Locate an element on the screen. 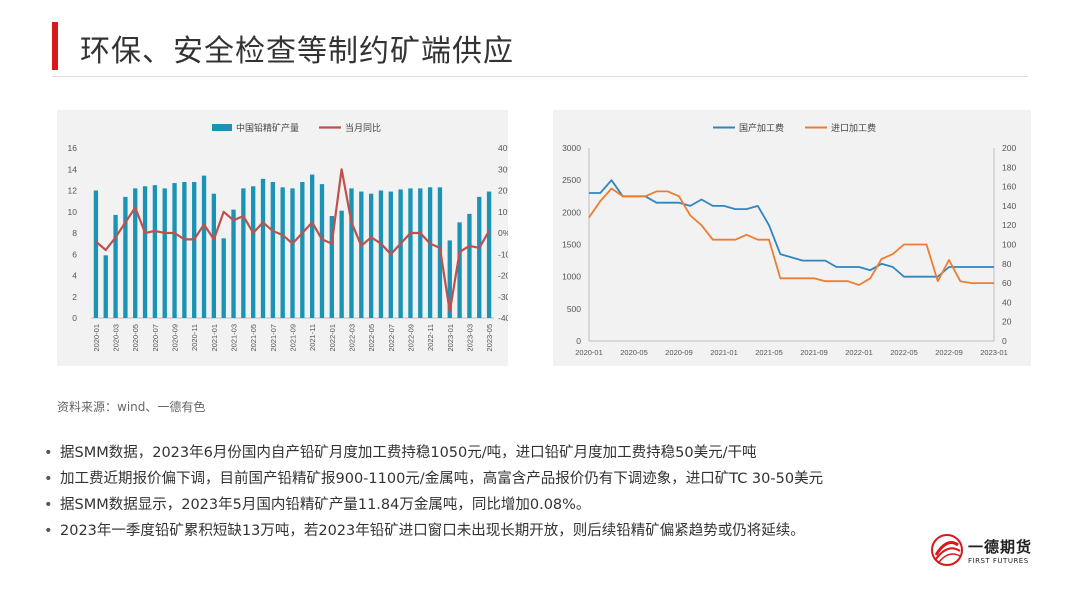 The width and height of the screenshot is (1080, 608). logo-swirl-icon is located at coordinates (947, 550).